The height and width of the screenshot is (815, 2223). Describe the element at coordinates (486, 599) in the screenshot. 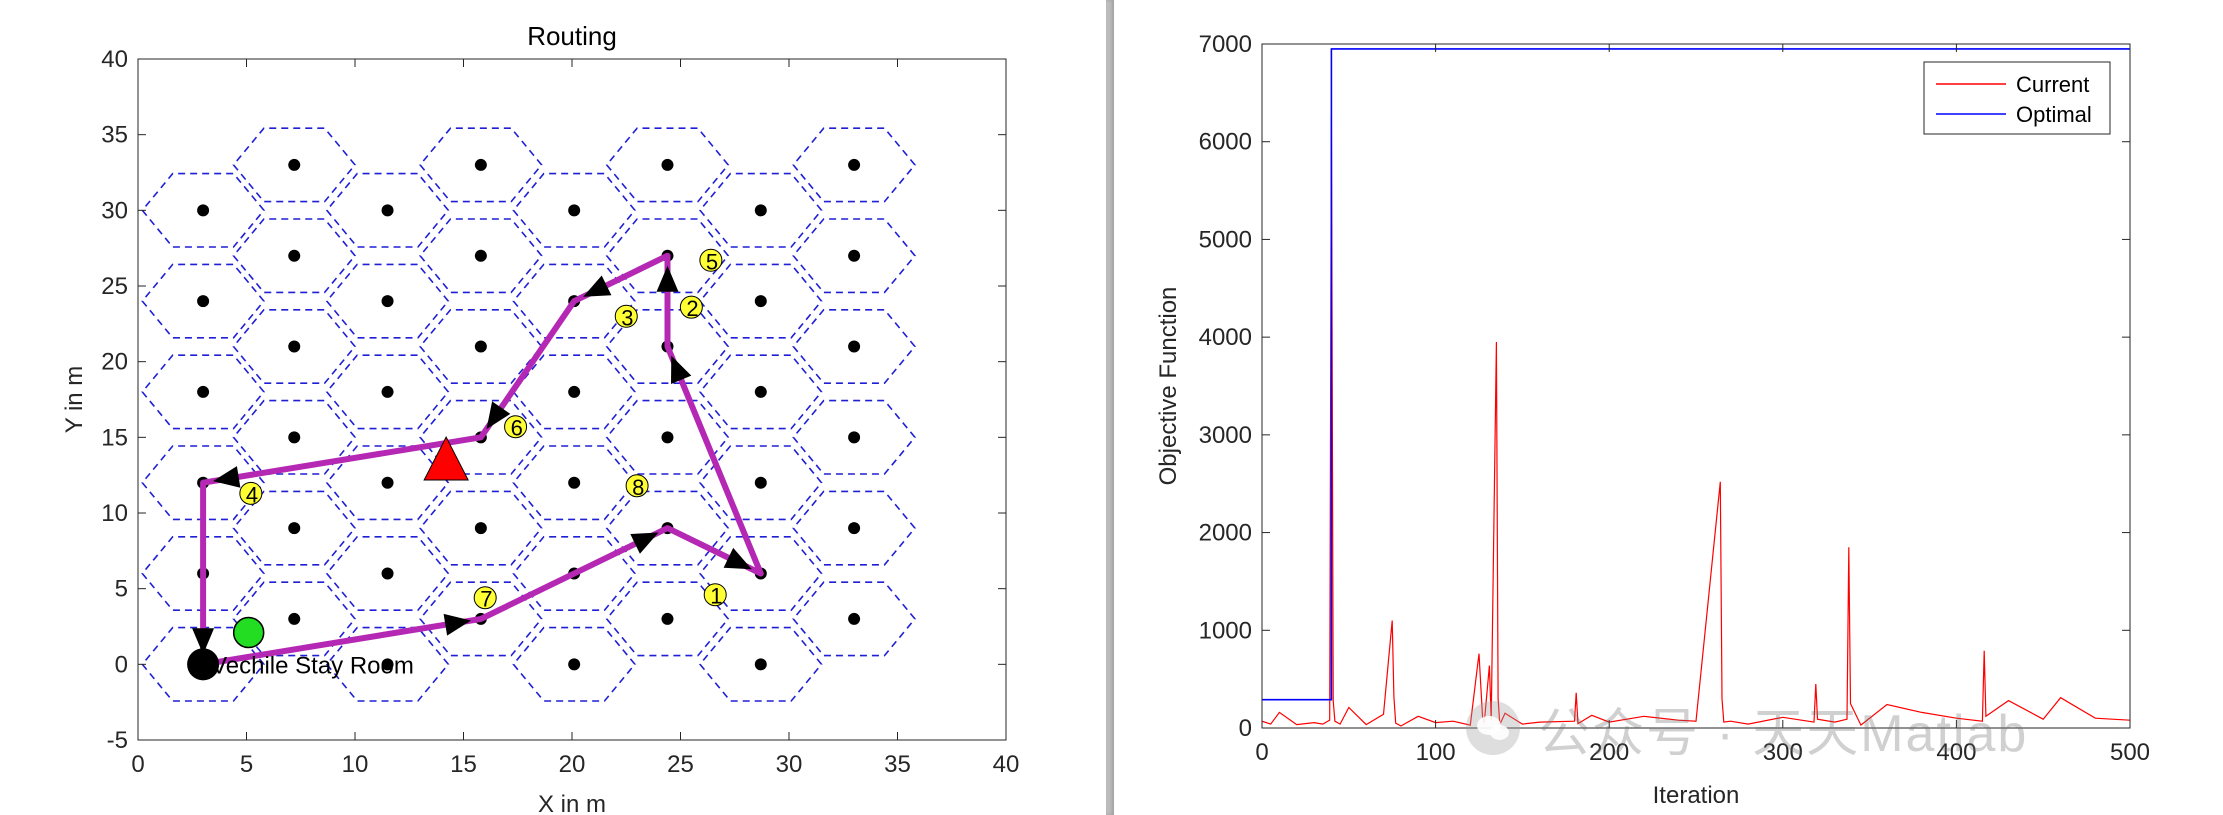

I see `target-label: 7` at that location.